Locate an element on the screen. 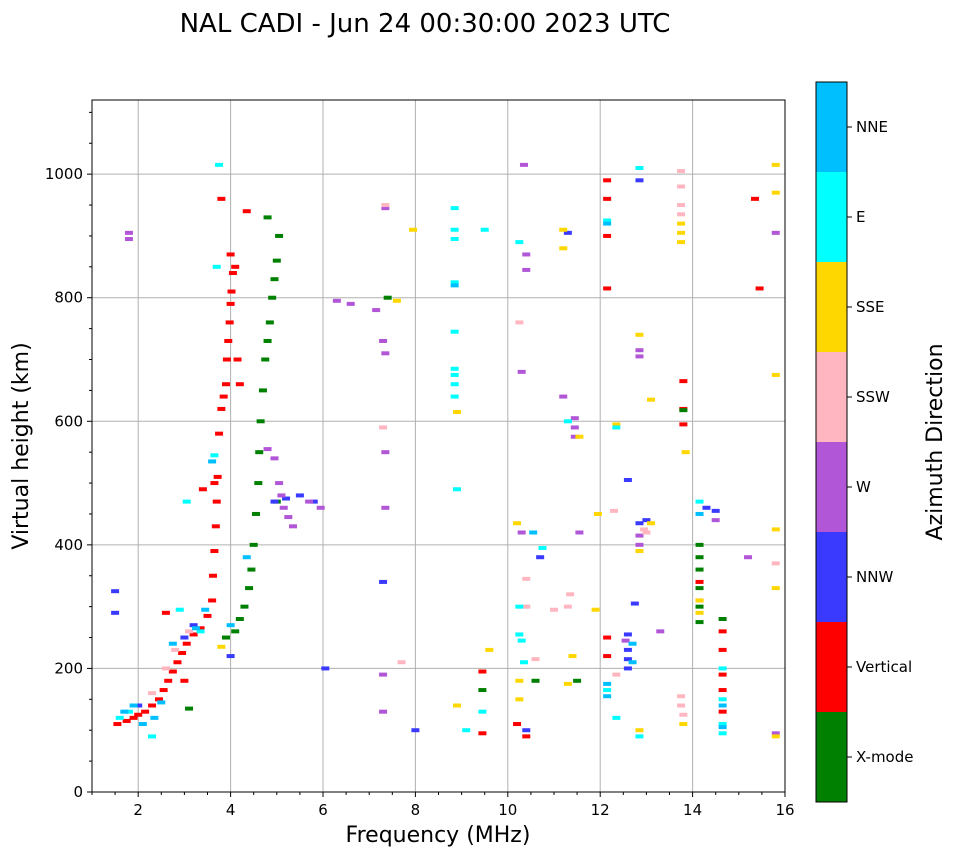  colorbar-segment is located at coordinates (831, 577).